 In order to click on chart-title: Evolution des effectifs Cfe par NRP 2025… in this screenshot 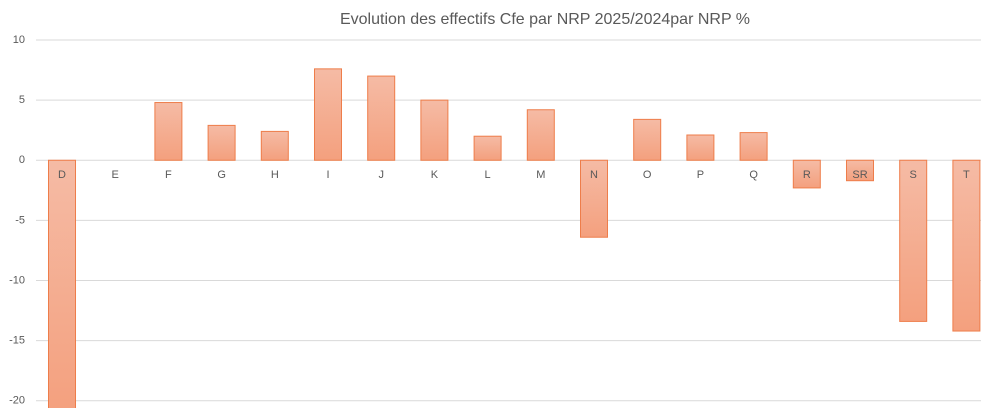, I will do `click(545, 19)`.